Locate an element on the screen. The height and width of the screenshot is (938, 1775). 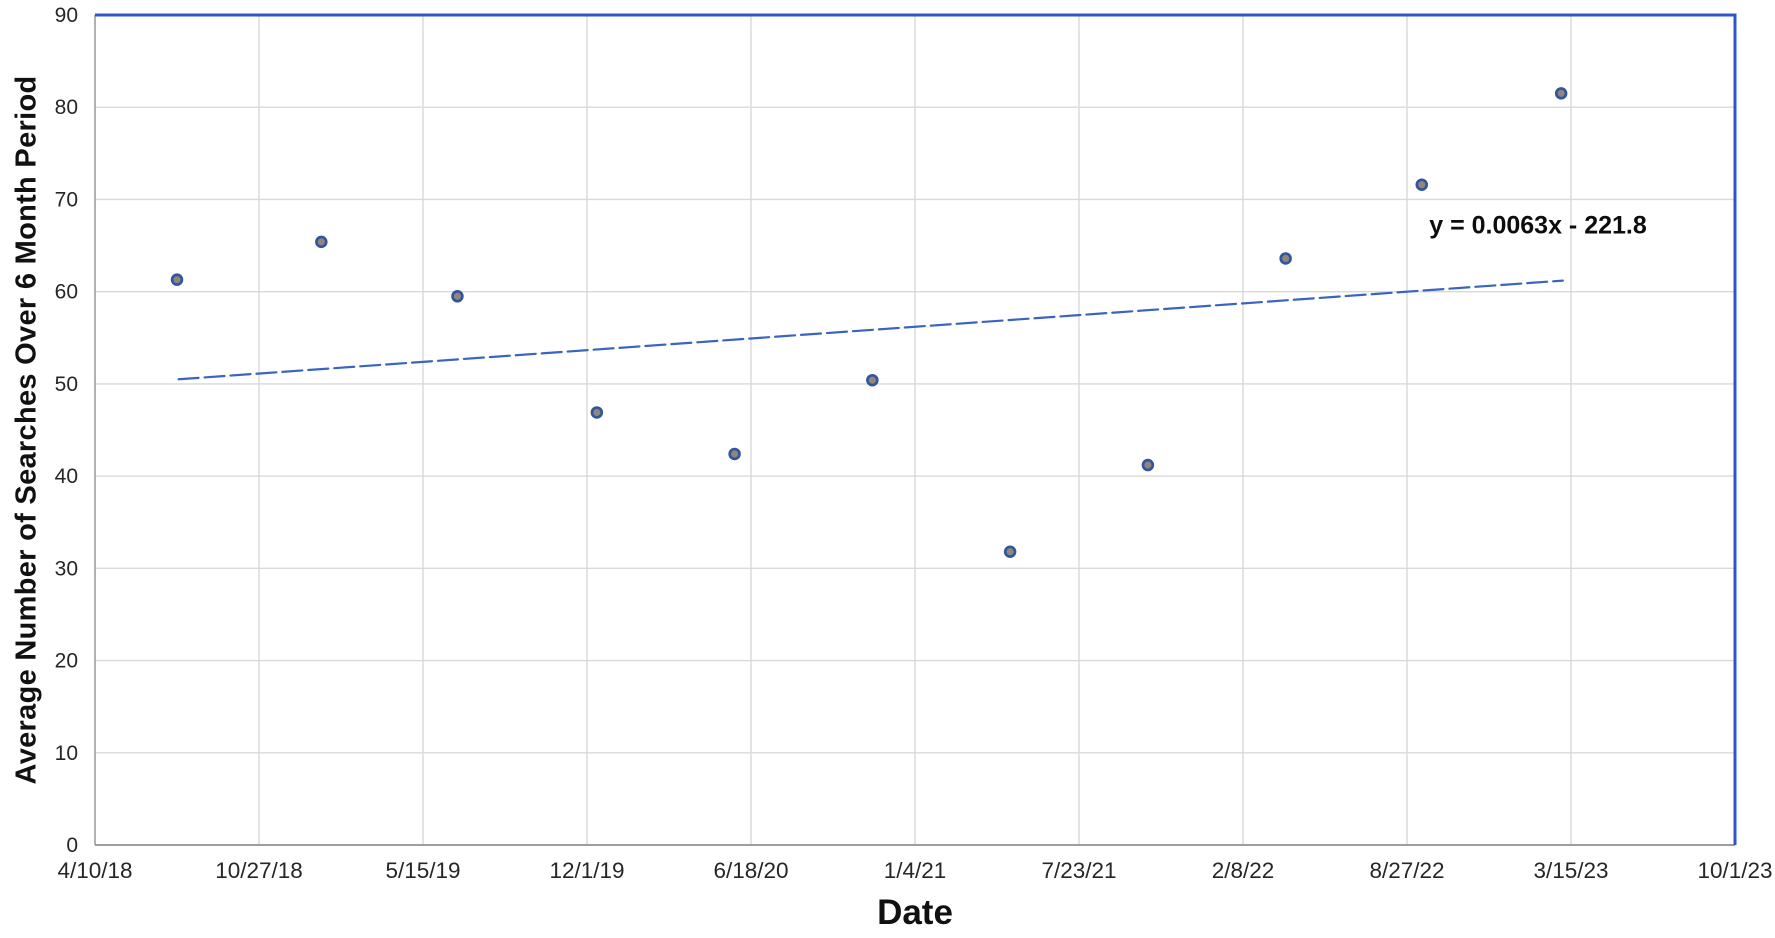
x-tick-label: 2/8/22 is located at coordinates (1243, 870).